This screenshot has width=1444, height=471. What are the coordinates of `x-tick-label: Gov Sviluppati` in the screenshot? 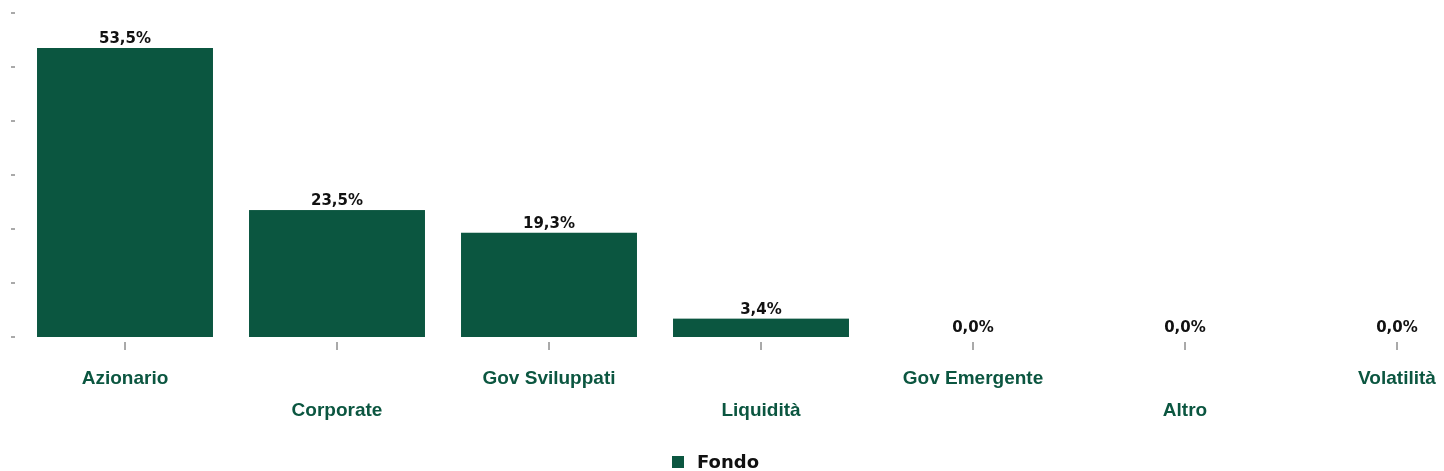 It's located at (549, 377).